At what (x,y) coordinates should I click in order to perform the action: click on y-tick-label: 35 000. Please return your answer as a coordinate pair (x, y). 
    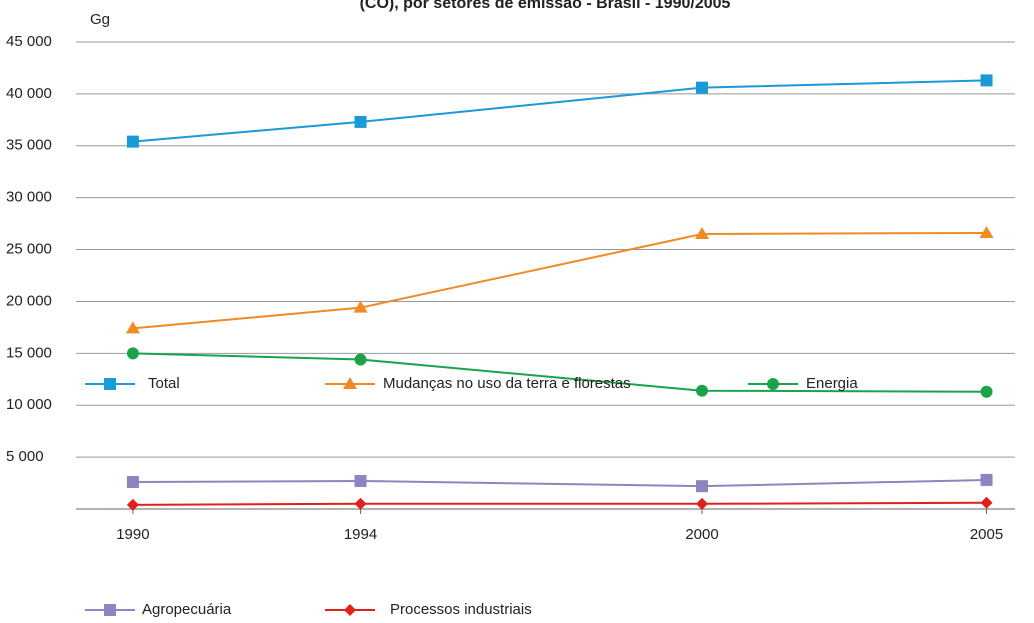
    Looking at the image, I should click on (29, 145).